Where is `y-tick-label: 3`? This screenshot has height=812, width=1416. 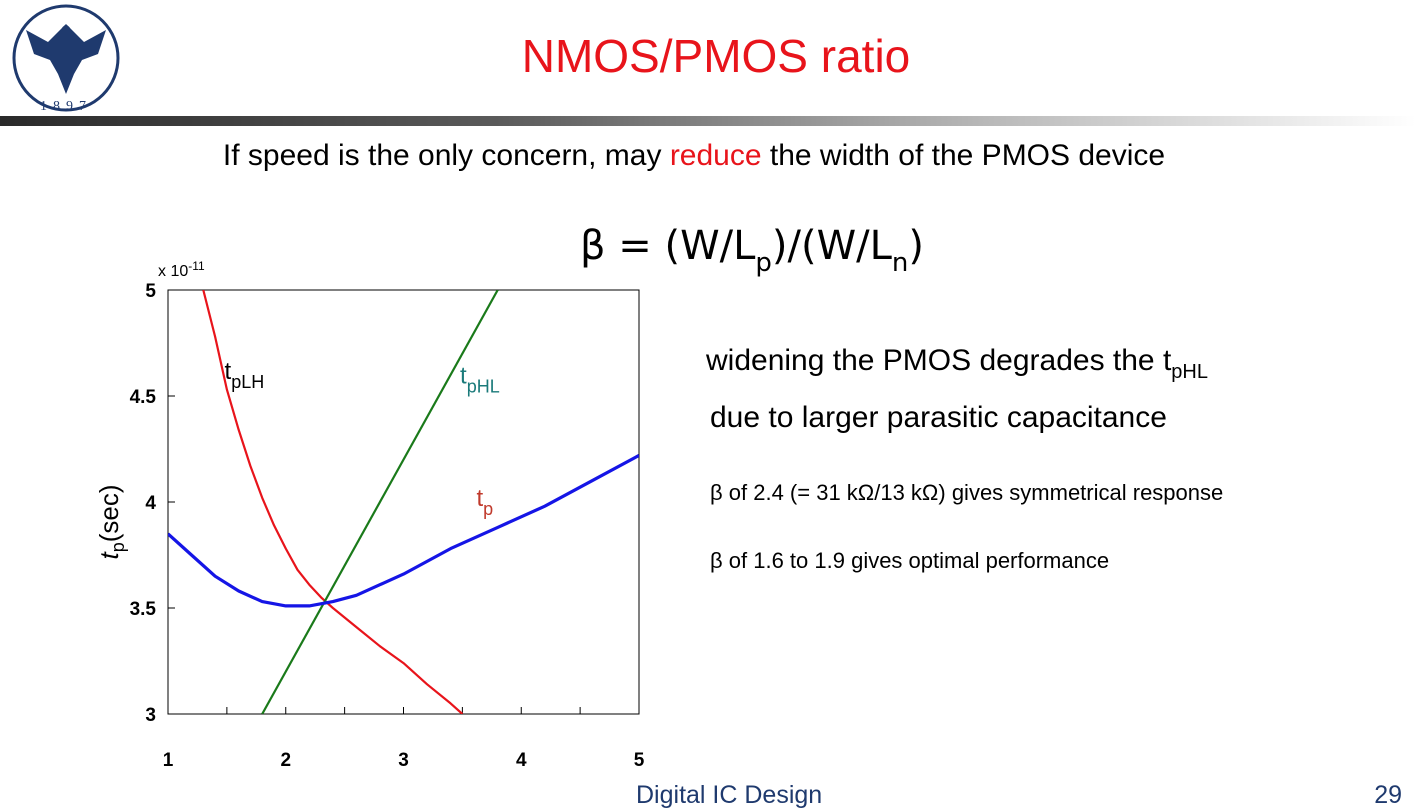
y-tick-label: 3 is located at coordinates (150, 715).